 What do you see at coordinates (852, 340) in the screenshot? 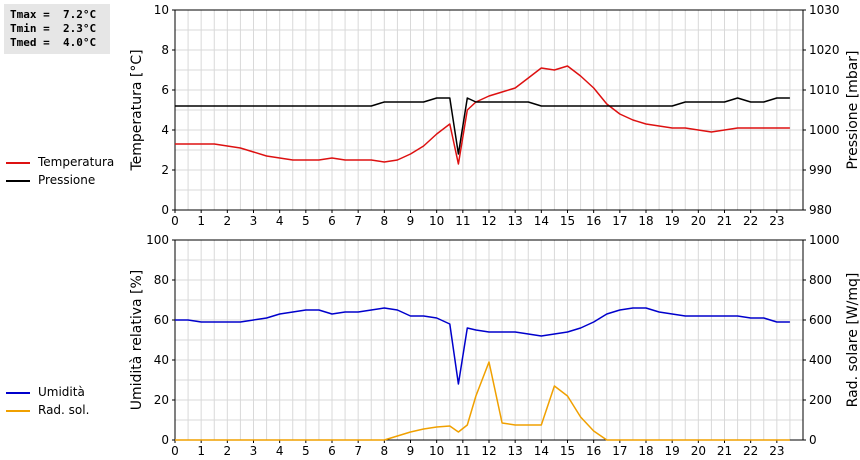
I see `y2-axis-label: Rad. solare [W/mq]` at bounding box center [852, 340].